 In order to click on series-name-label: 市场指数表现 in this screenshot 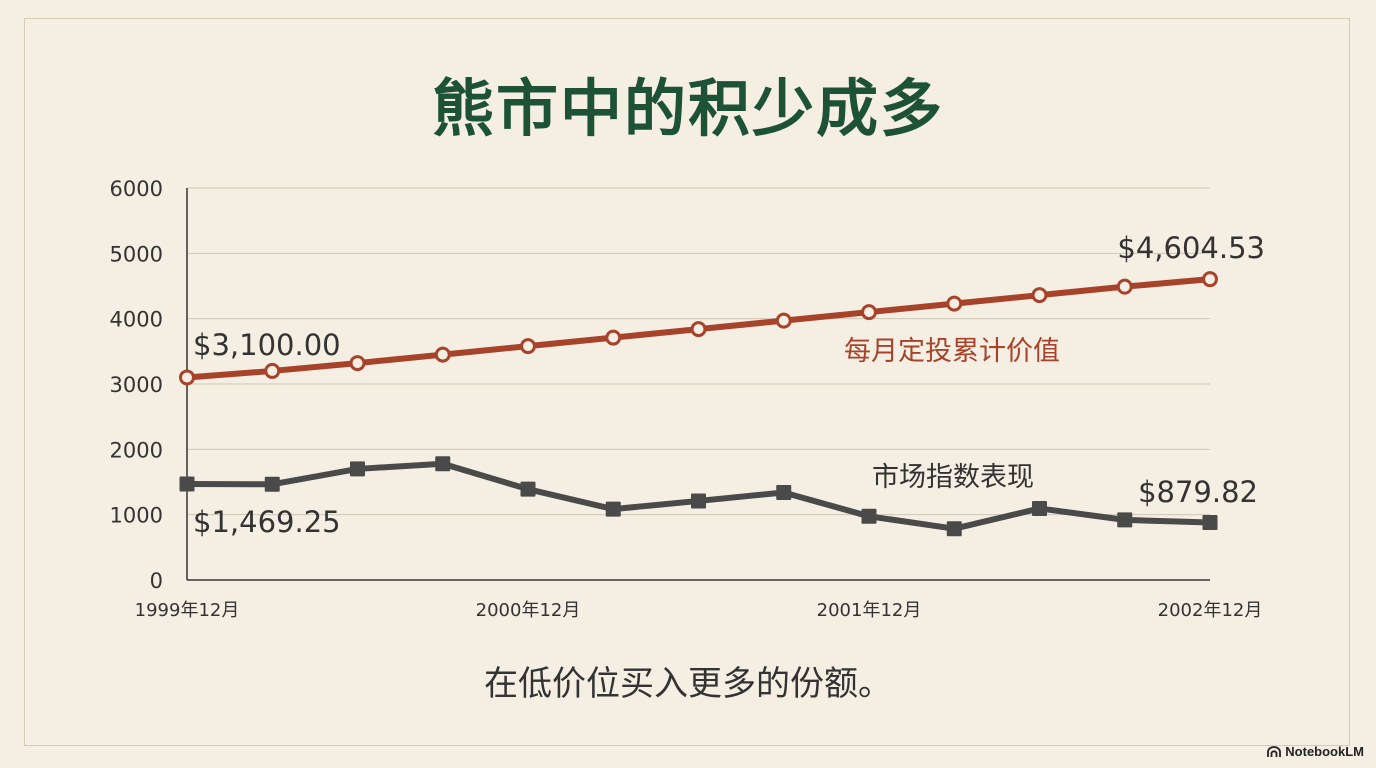, I will do `click(953, 477)`.